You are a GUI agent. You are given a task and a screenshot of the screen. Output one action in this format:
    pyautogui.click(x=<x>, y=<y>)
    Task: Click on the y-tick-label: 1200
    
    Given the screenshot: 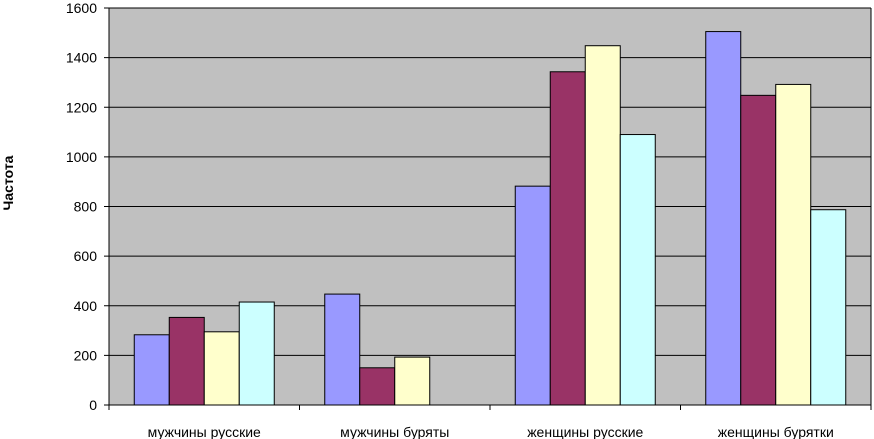 What is the action you would take?
    pyautogui.click(x=81, y=107)
    